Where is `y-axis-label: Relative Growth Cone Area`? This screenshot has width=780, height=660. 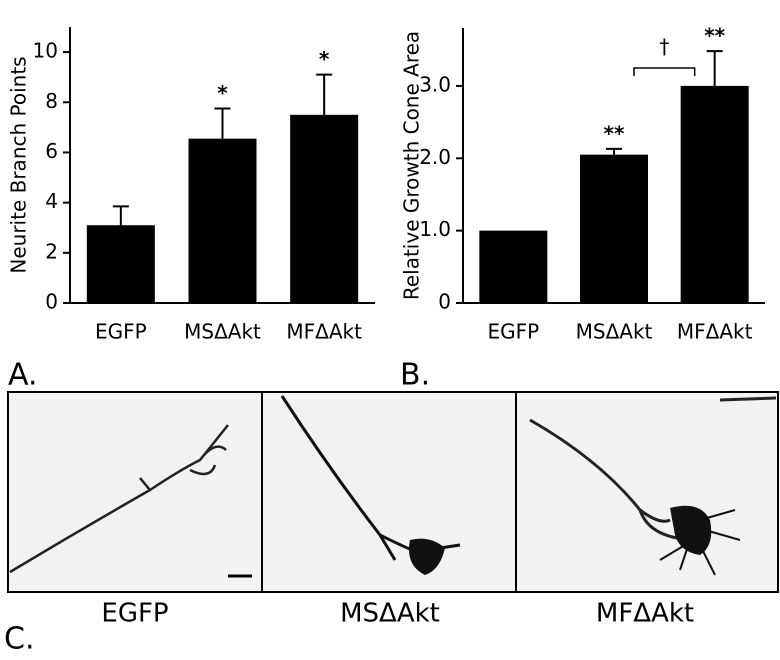
y-axis-label: Relative Growth Cone Area is located at coordinates (412, 165).